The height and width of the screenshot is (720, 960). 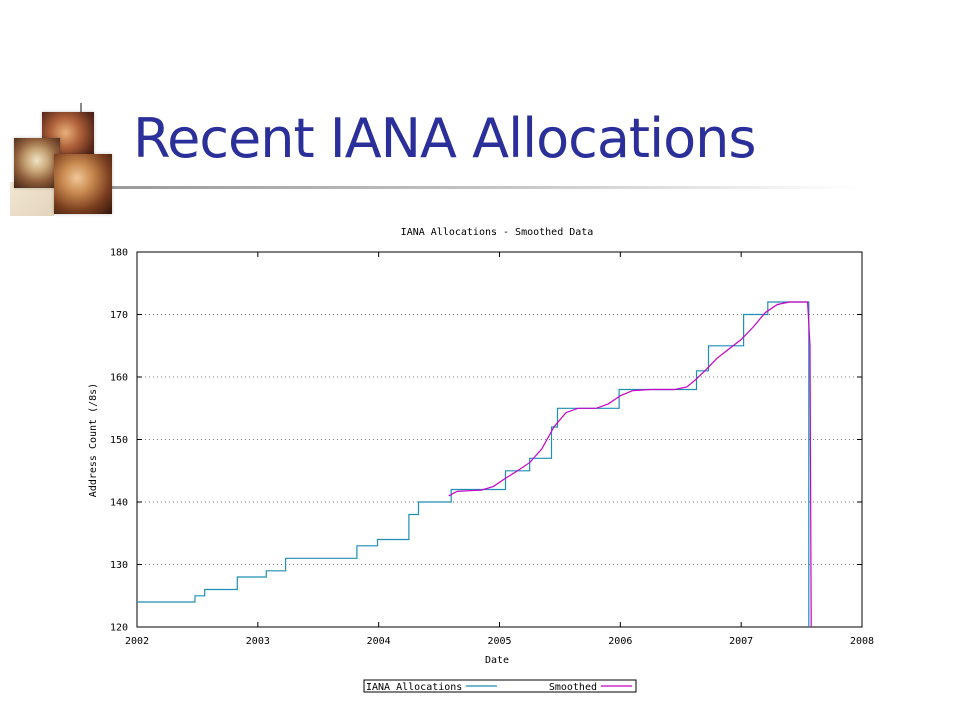 I want to click on x-tick-label-2006: 2006, so click(x=620, y=641).